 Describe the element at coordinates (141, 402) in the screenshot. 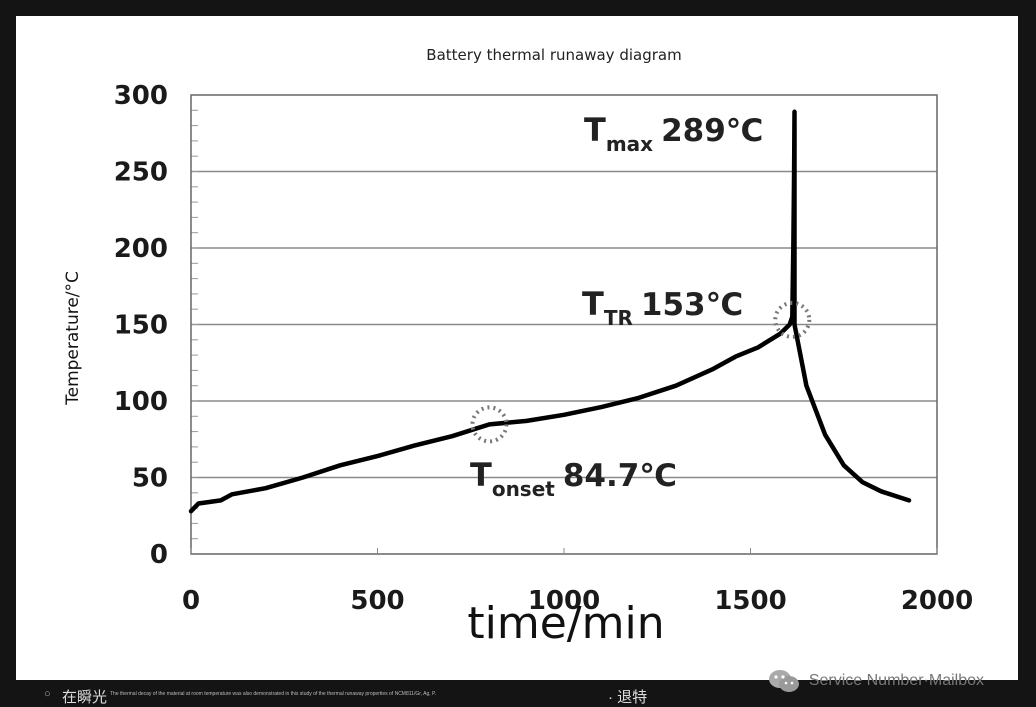

I see `y-tick-label: 100` at that location.